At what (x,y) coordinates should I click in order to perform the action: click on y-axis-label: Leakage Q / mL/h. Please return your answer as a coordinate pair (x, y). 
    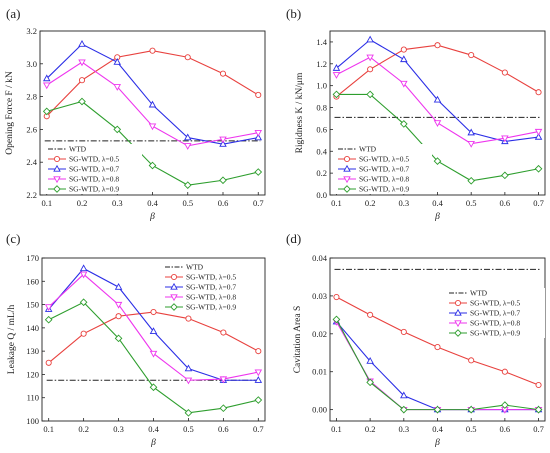
    Looking at the image, I should click on (12, 340).